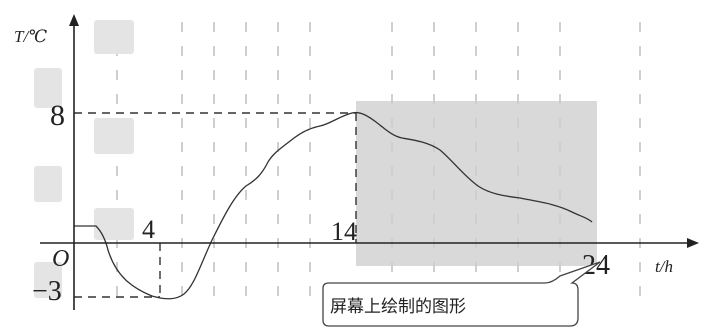 This screenshot has width=701, height=332. I want to click on tick-label-14: 14, so click(344, 231).